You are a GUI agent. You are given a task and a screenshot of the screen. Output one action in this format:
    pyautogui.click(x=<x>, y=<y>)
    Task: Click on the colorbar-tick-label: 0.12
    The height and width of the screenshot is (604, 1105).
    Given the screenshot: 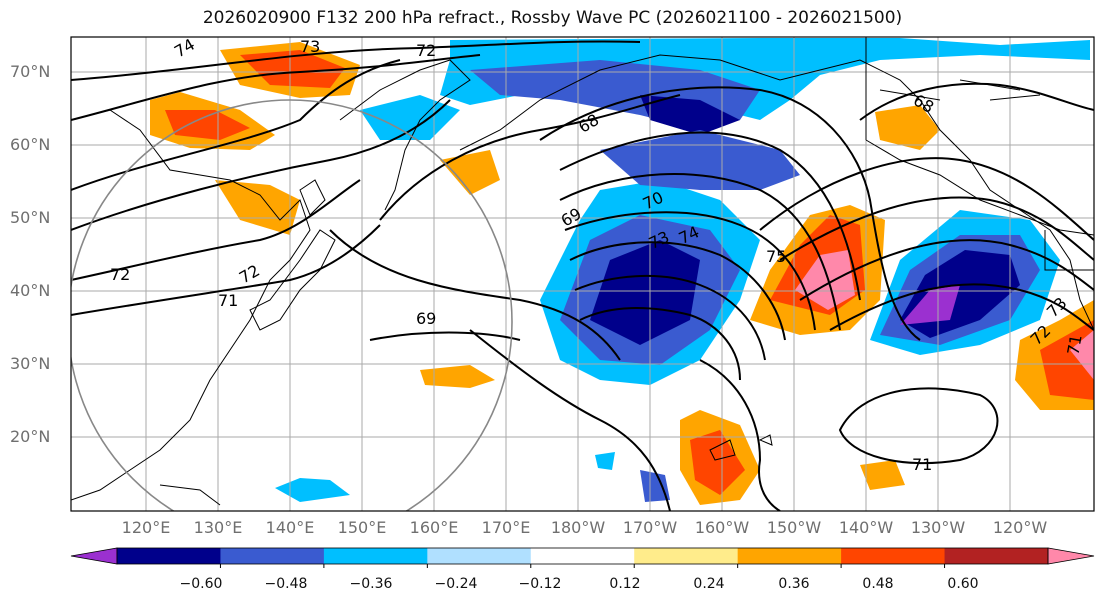 What is the action you would take?
    pyautogui.click(x=625, y=584)
    